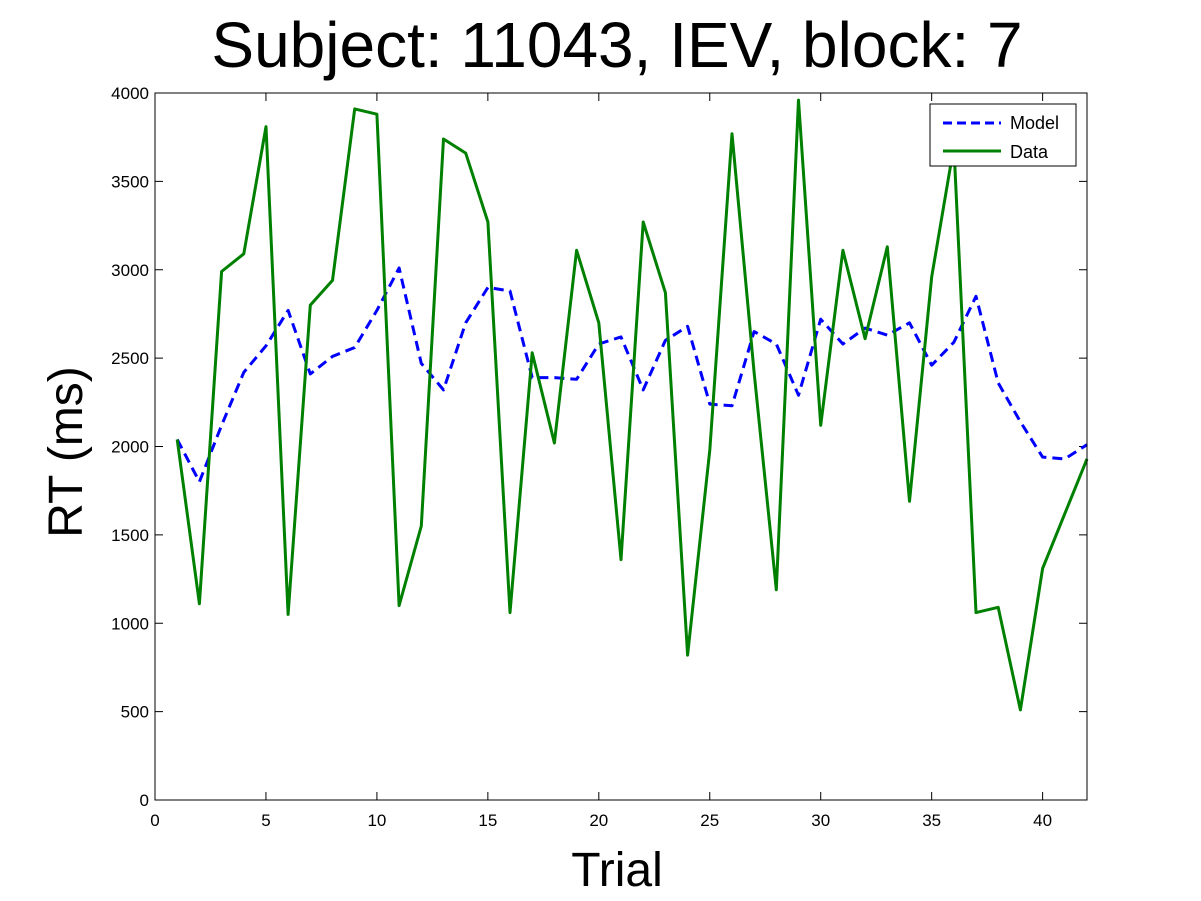 This screenshot has width=1201, height=901. What do you see at coordinates (130, 93) in the screenshot?
I see `y-tick-label: 4000` at bounding box center [130, 93].